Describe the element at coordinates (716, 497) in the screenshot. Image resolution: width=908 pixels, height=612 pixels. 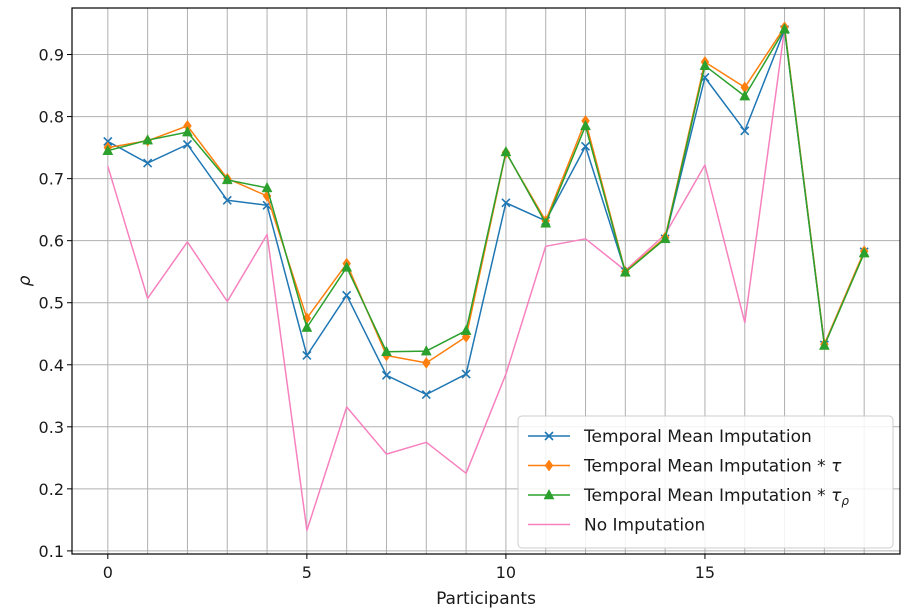
I see `legend-label: Temporal Mean Imputation * τρ` at that location.